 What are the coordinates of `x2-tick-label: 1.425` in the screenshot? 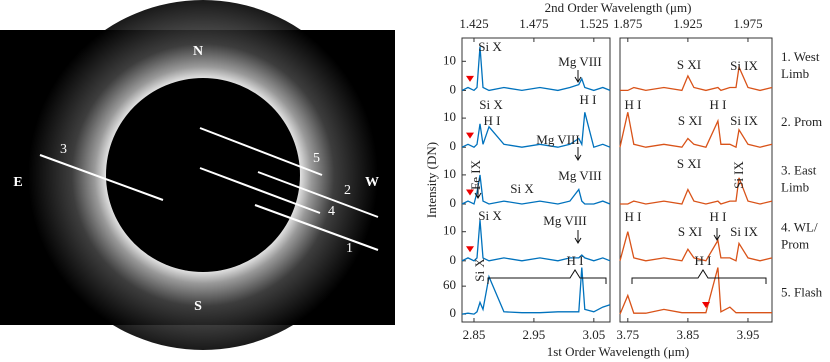 It's located at (473, 23).